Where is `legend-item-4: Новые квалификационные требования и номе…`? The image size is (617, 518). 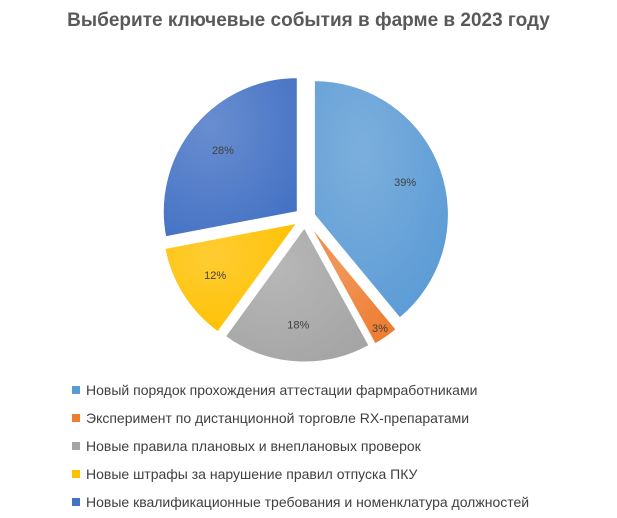 legend-item-4: Новые квалификационные требования и номе… is located at coordinates (300, 502).